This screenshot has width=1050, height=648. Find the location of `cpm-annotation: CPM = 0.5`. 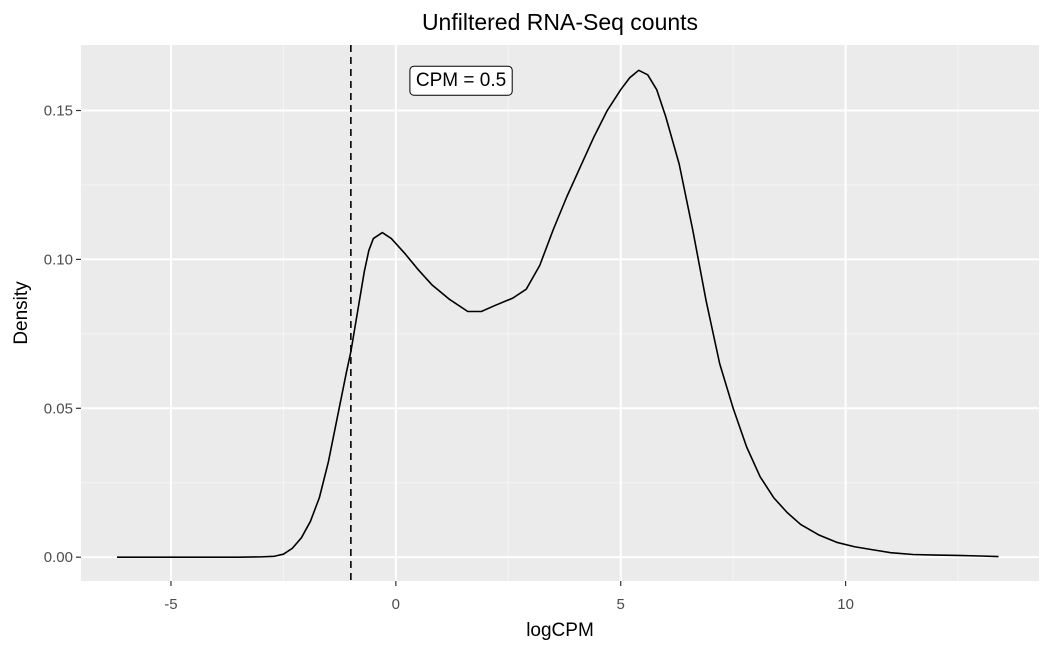

cpm-annotation: CPM = 0.5 is located at coordinates (461, 80).